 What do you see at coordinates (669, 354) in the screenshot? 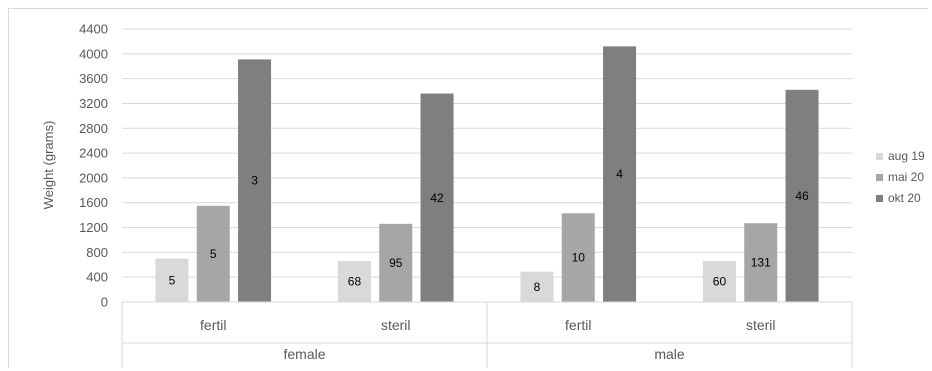
I see `x-group-label: male` at bounding box center [669, 354].